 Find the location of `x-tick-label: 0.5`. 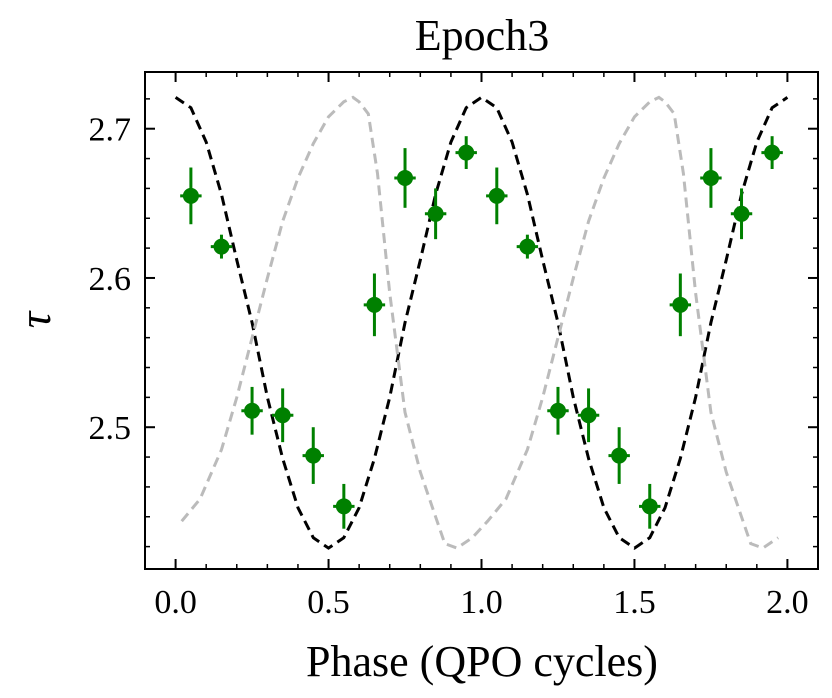

x-tick-label: 0.5 is located at coordinates (328, 602).